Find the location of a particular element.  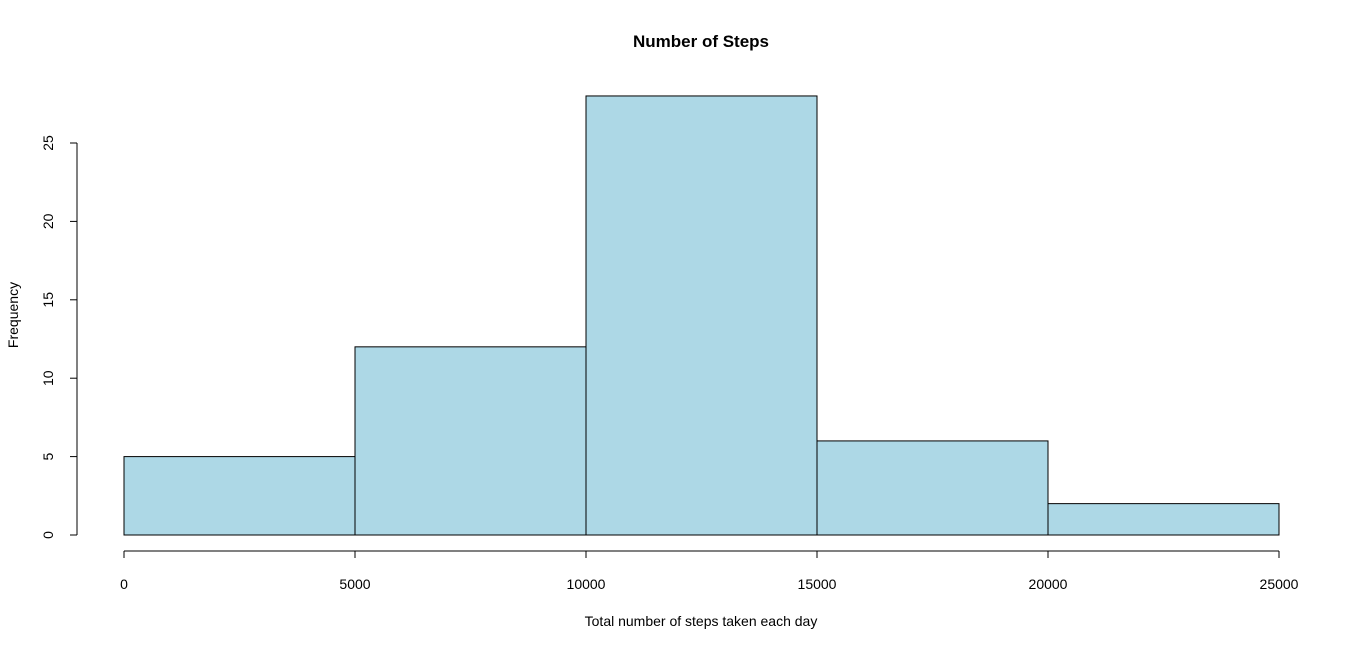

y-tick-label: 20 is located at coordinates (48, 221).